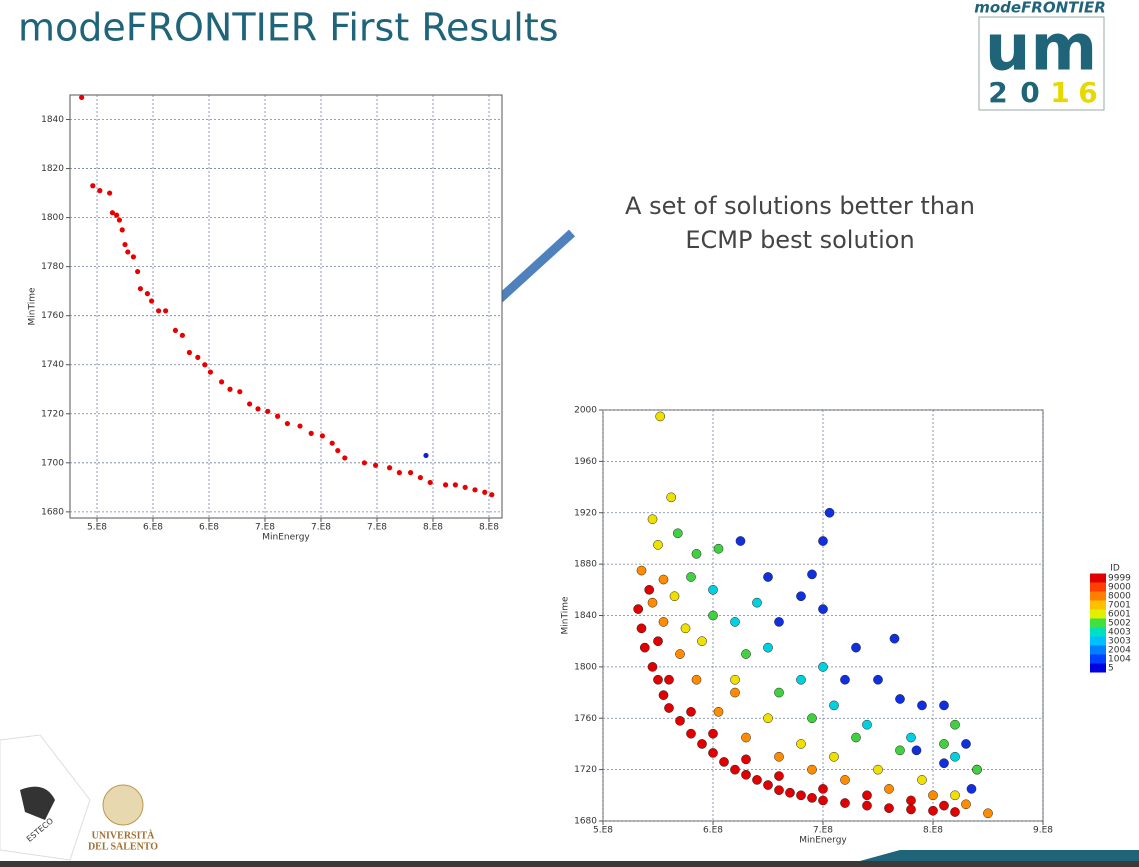  I want to click on logo-mark: um, so click(1041, 49).